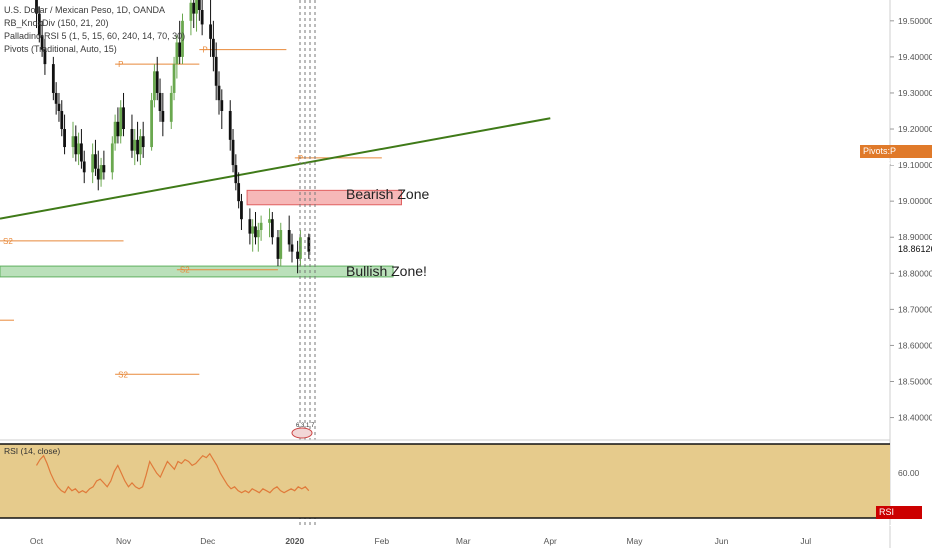 This screenshot has height=550, width=932. What do you see at coordinates (909, 473) in the screenshot?
I see `rsi-level-label: 60.00` at bounding box center [909, 473].